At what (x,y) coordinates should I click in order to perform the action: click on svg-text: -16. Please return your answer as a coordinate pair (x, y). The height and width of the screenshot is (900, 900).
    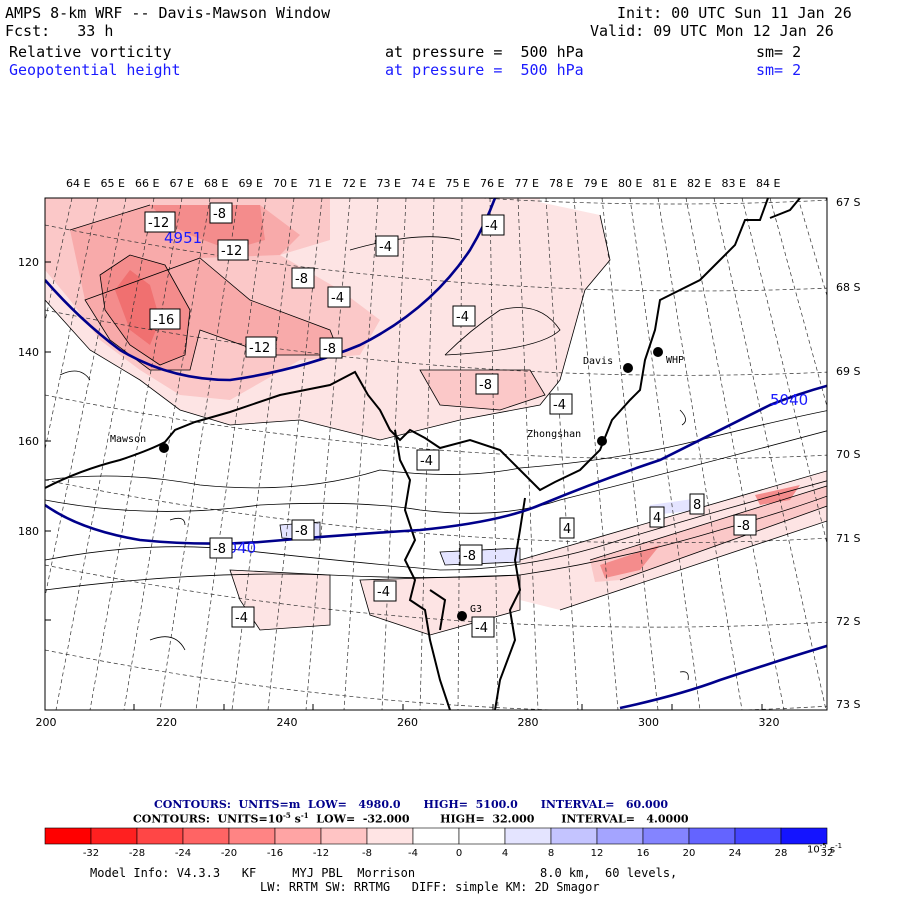
    Looking at the image, I should click on (163, 320).